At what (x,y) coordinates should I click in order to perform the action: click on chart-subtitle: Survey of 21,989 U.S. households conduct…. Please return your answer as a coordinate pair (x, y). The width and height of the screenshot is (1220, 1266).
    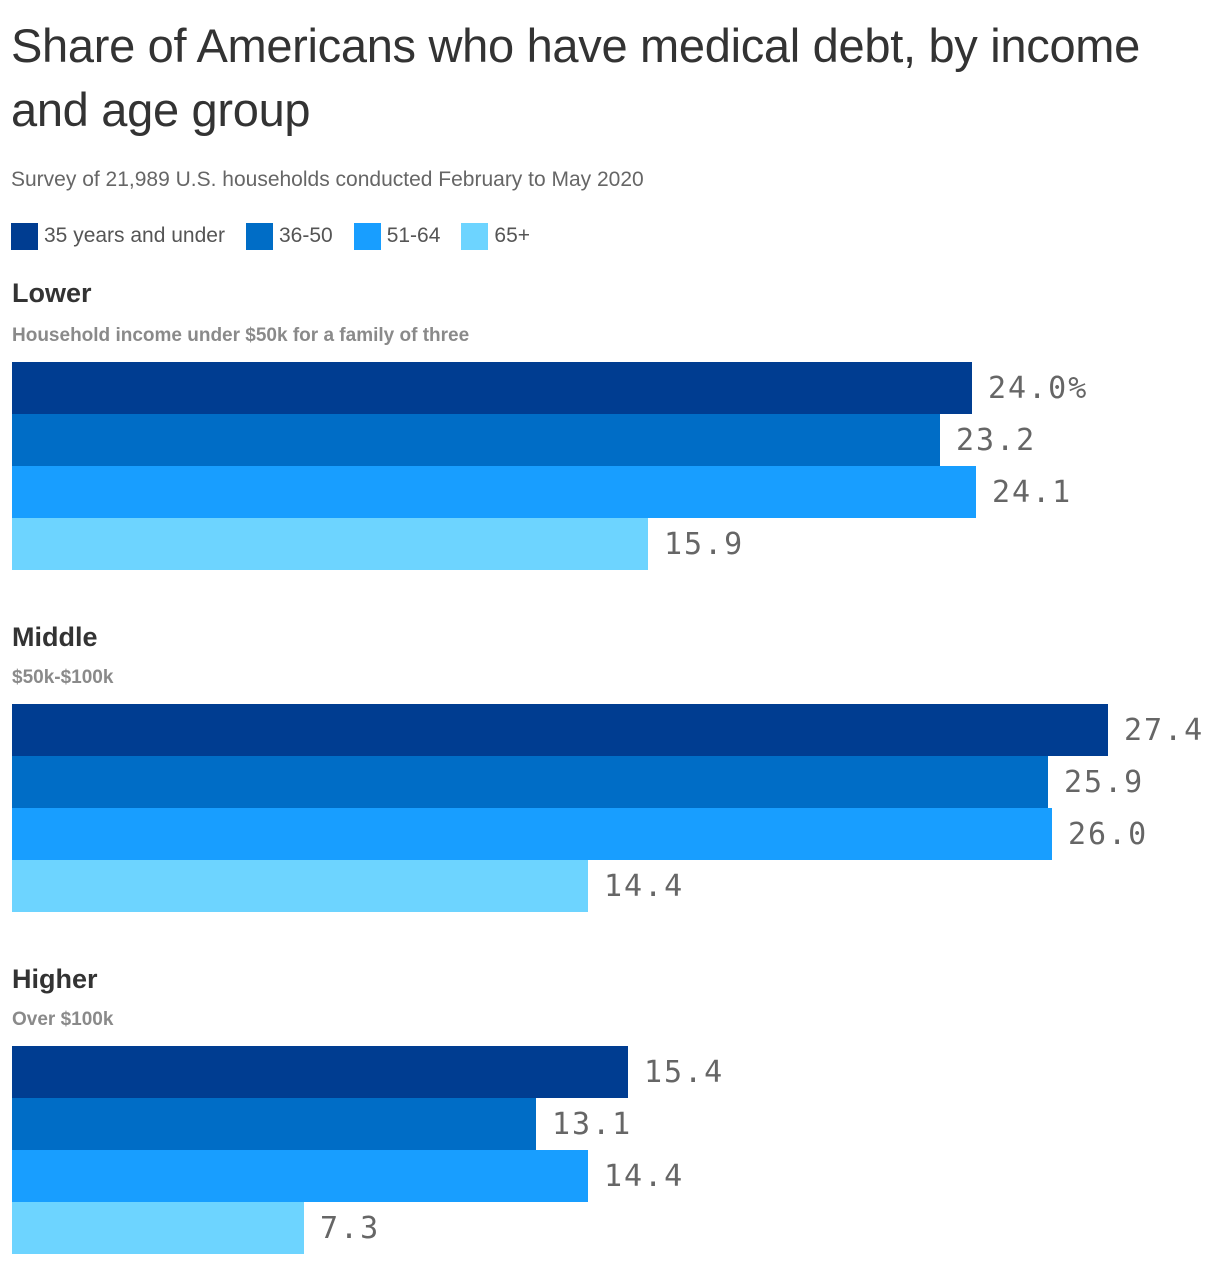
    Looking at the image, I should click on (327, 179).